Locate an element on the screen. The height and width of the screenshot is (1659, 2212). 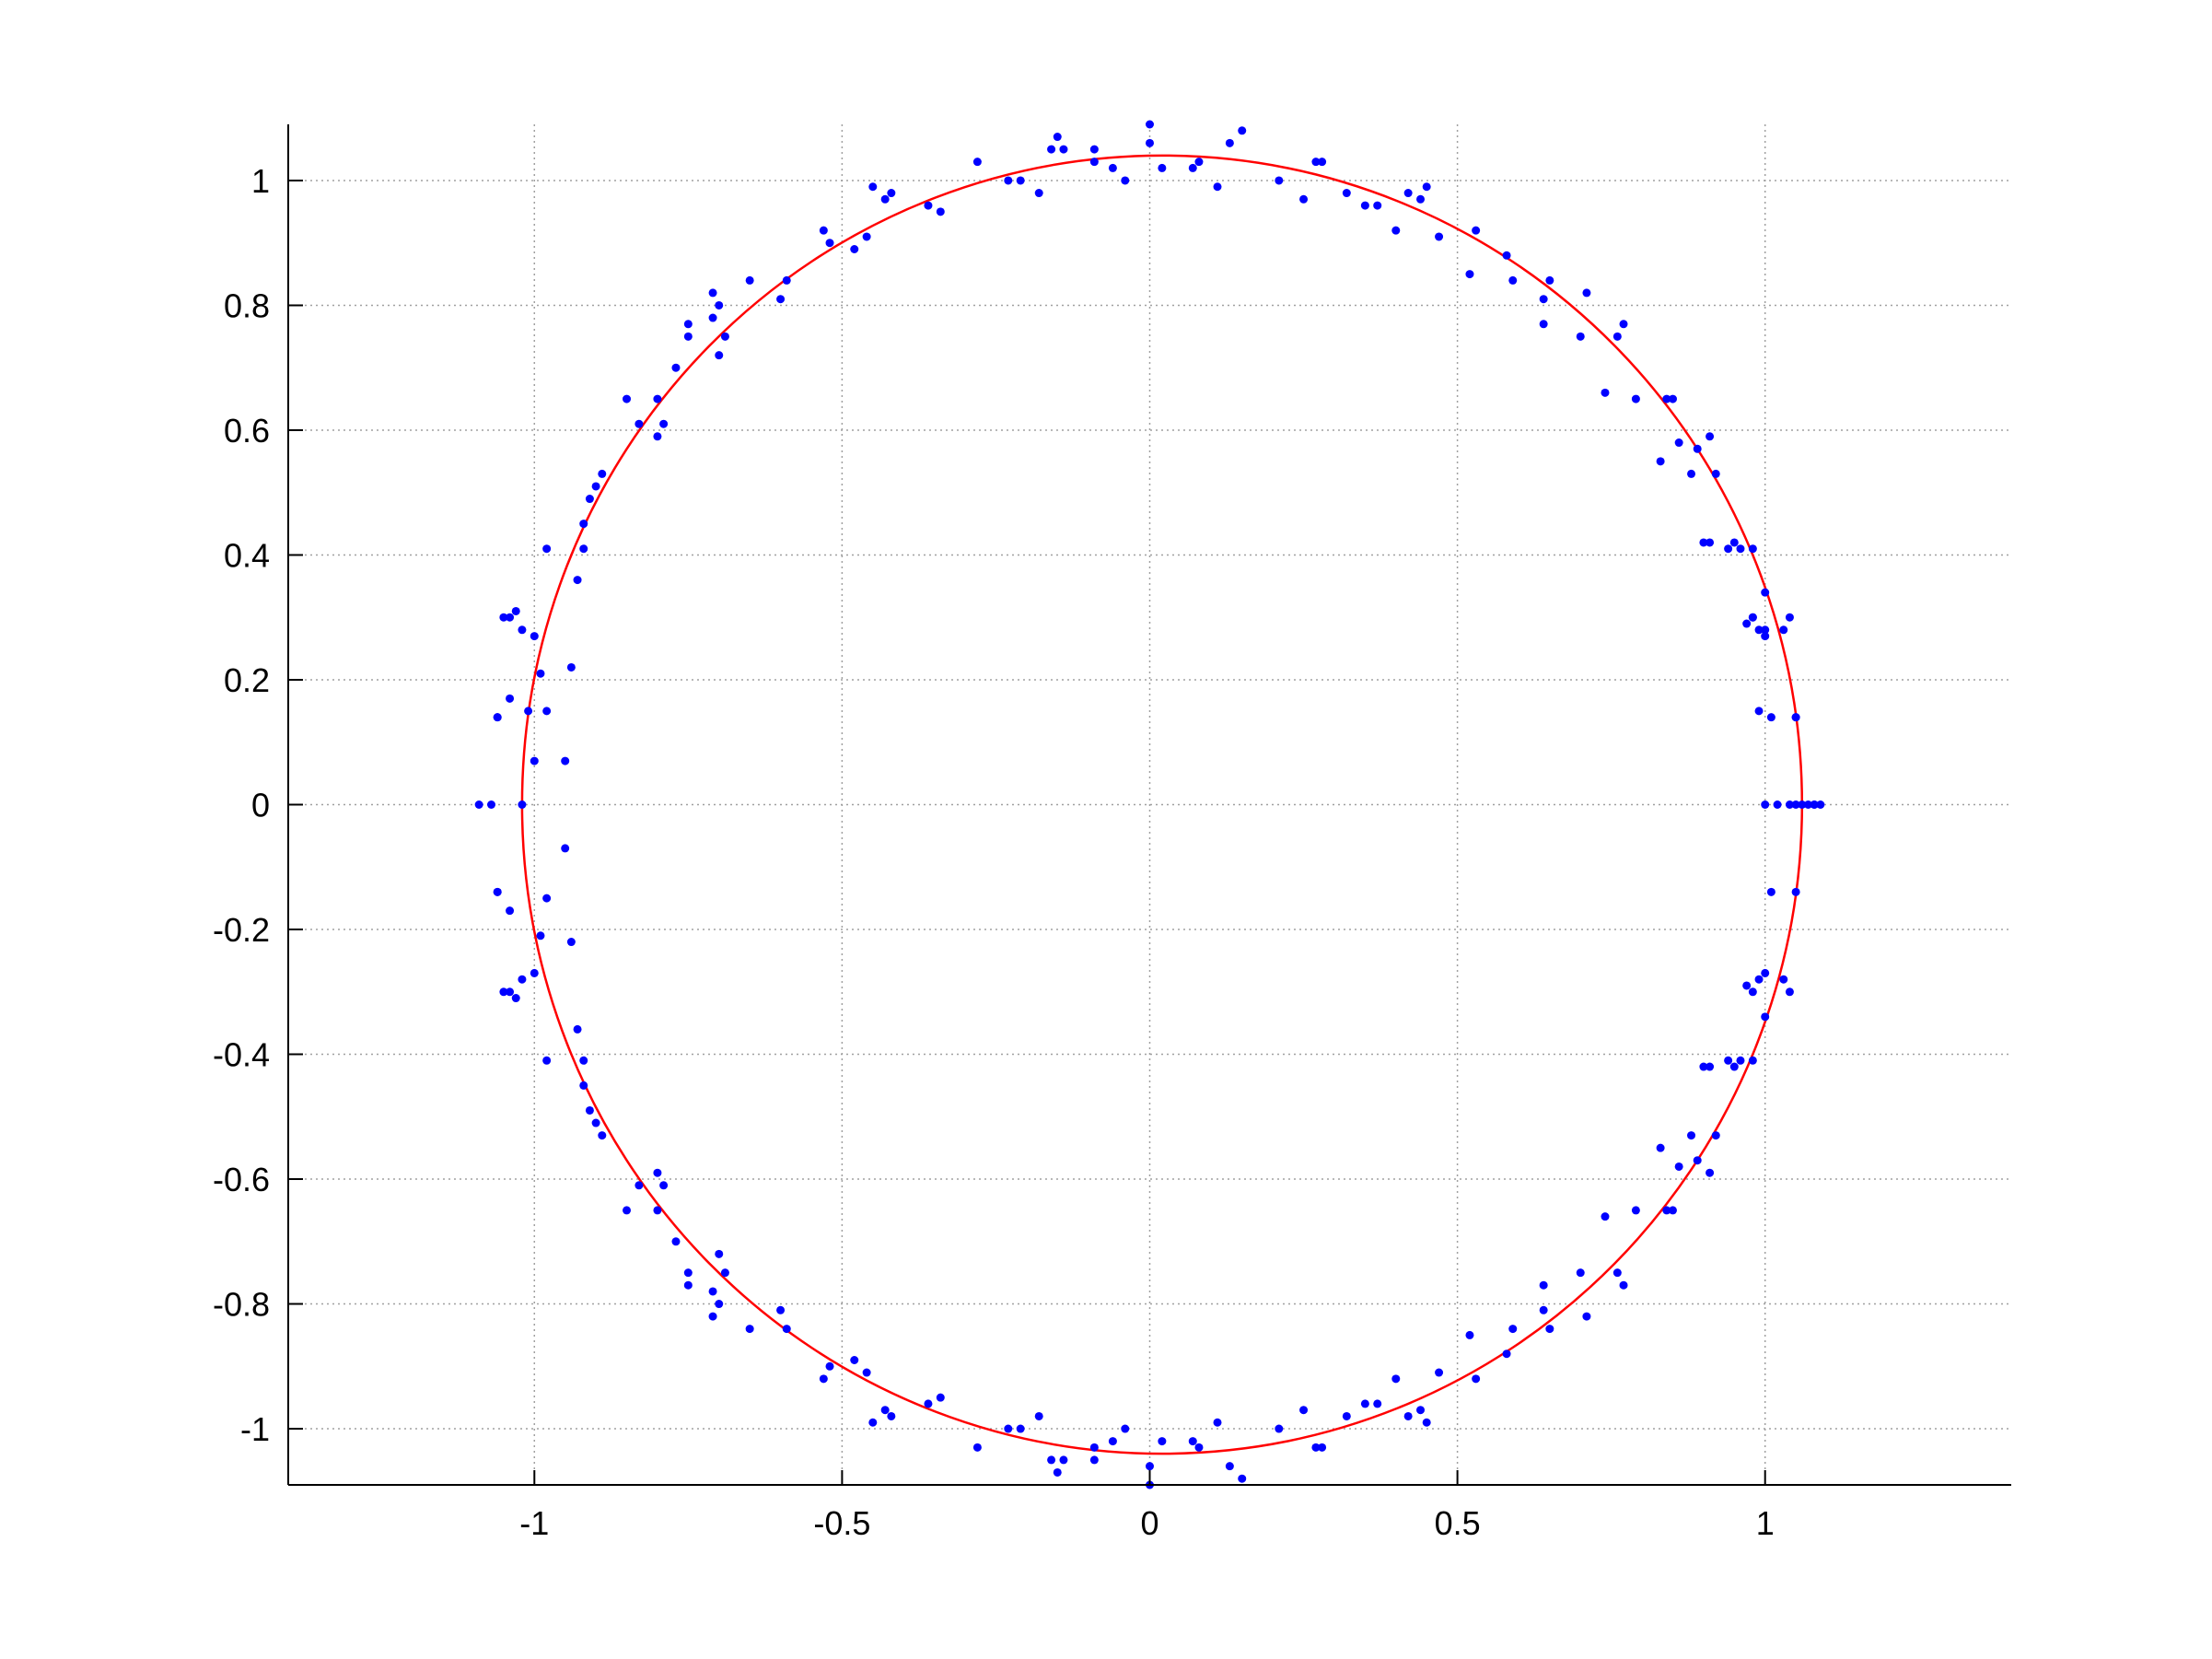
x-tick-label: -1 is located at coordinates (534, 1523).